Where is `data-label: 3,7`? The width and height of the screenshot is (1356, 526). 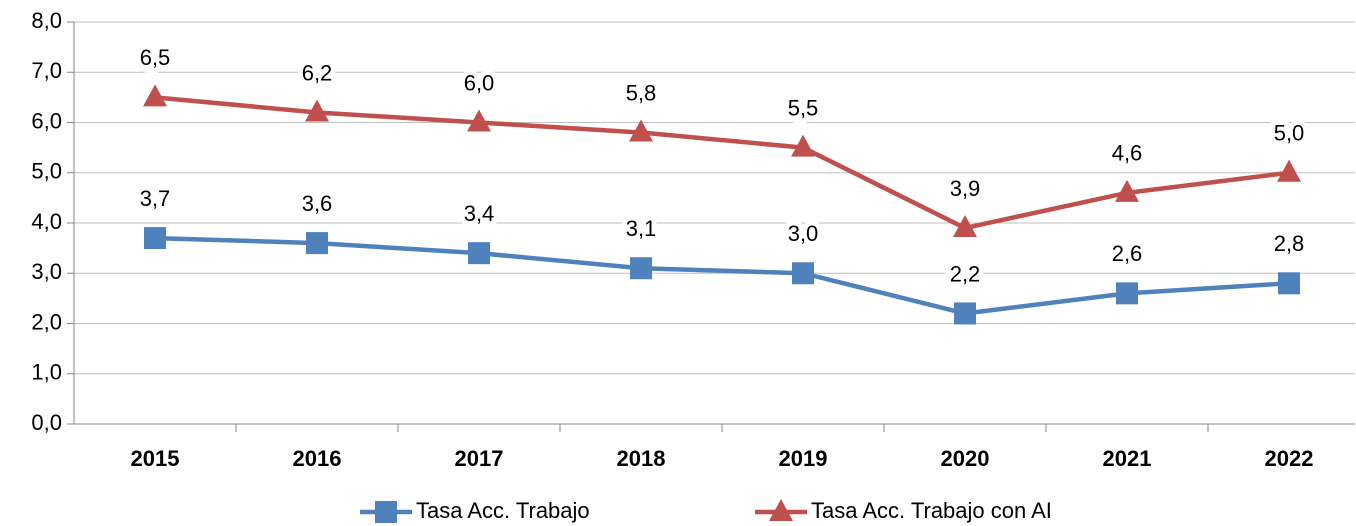 data-label: 3,7 is located at coordinates (155, 198).